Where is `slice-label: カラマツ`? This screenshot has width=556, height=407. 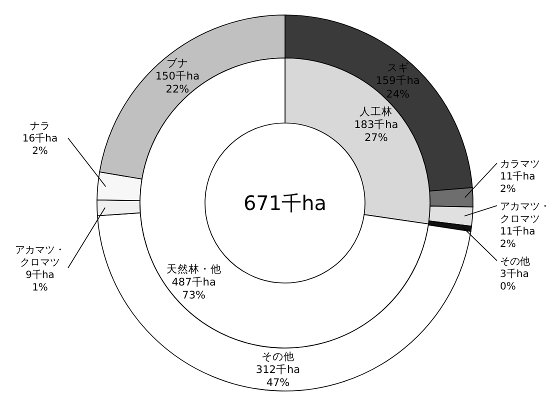
slice-label: カラマツ is located at coordinates (520, 164).